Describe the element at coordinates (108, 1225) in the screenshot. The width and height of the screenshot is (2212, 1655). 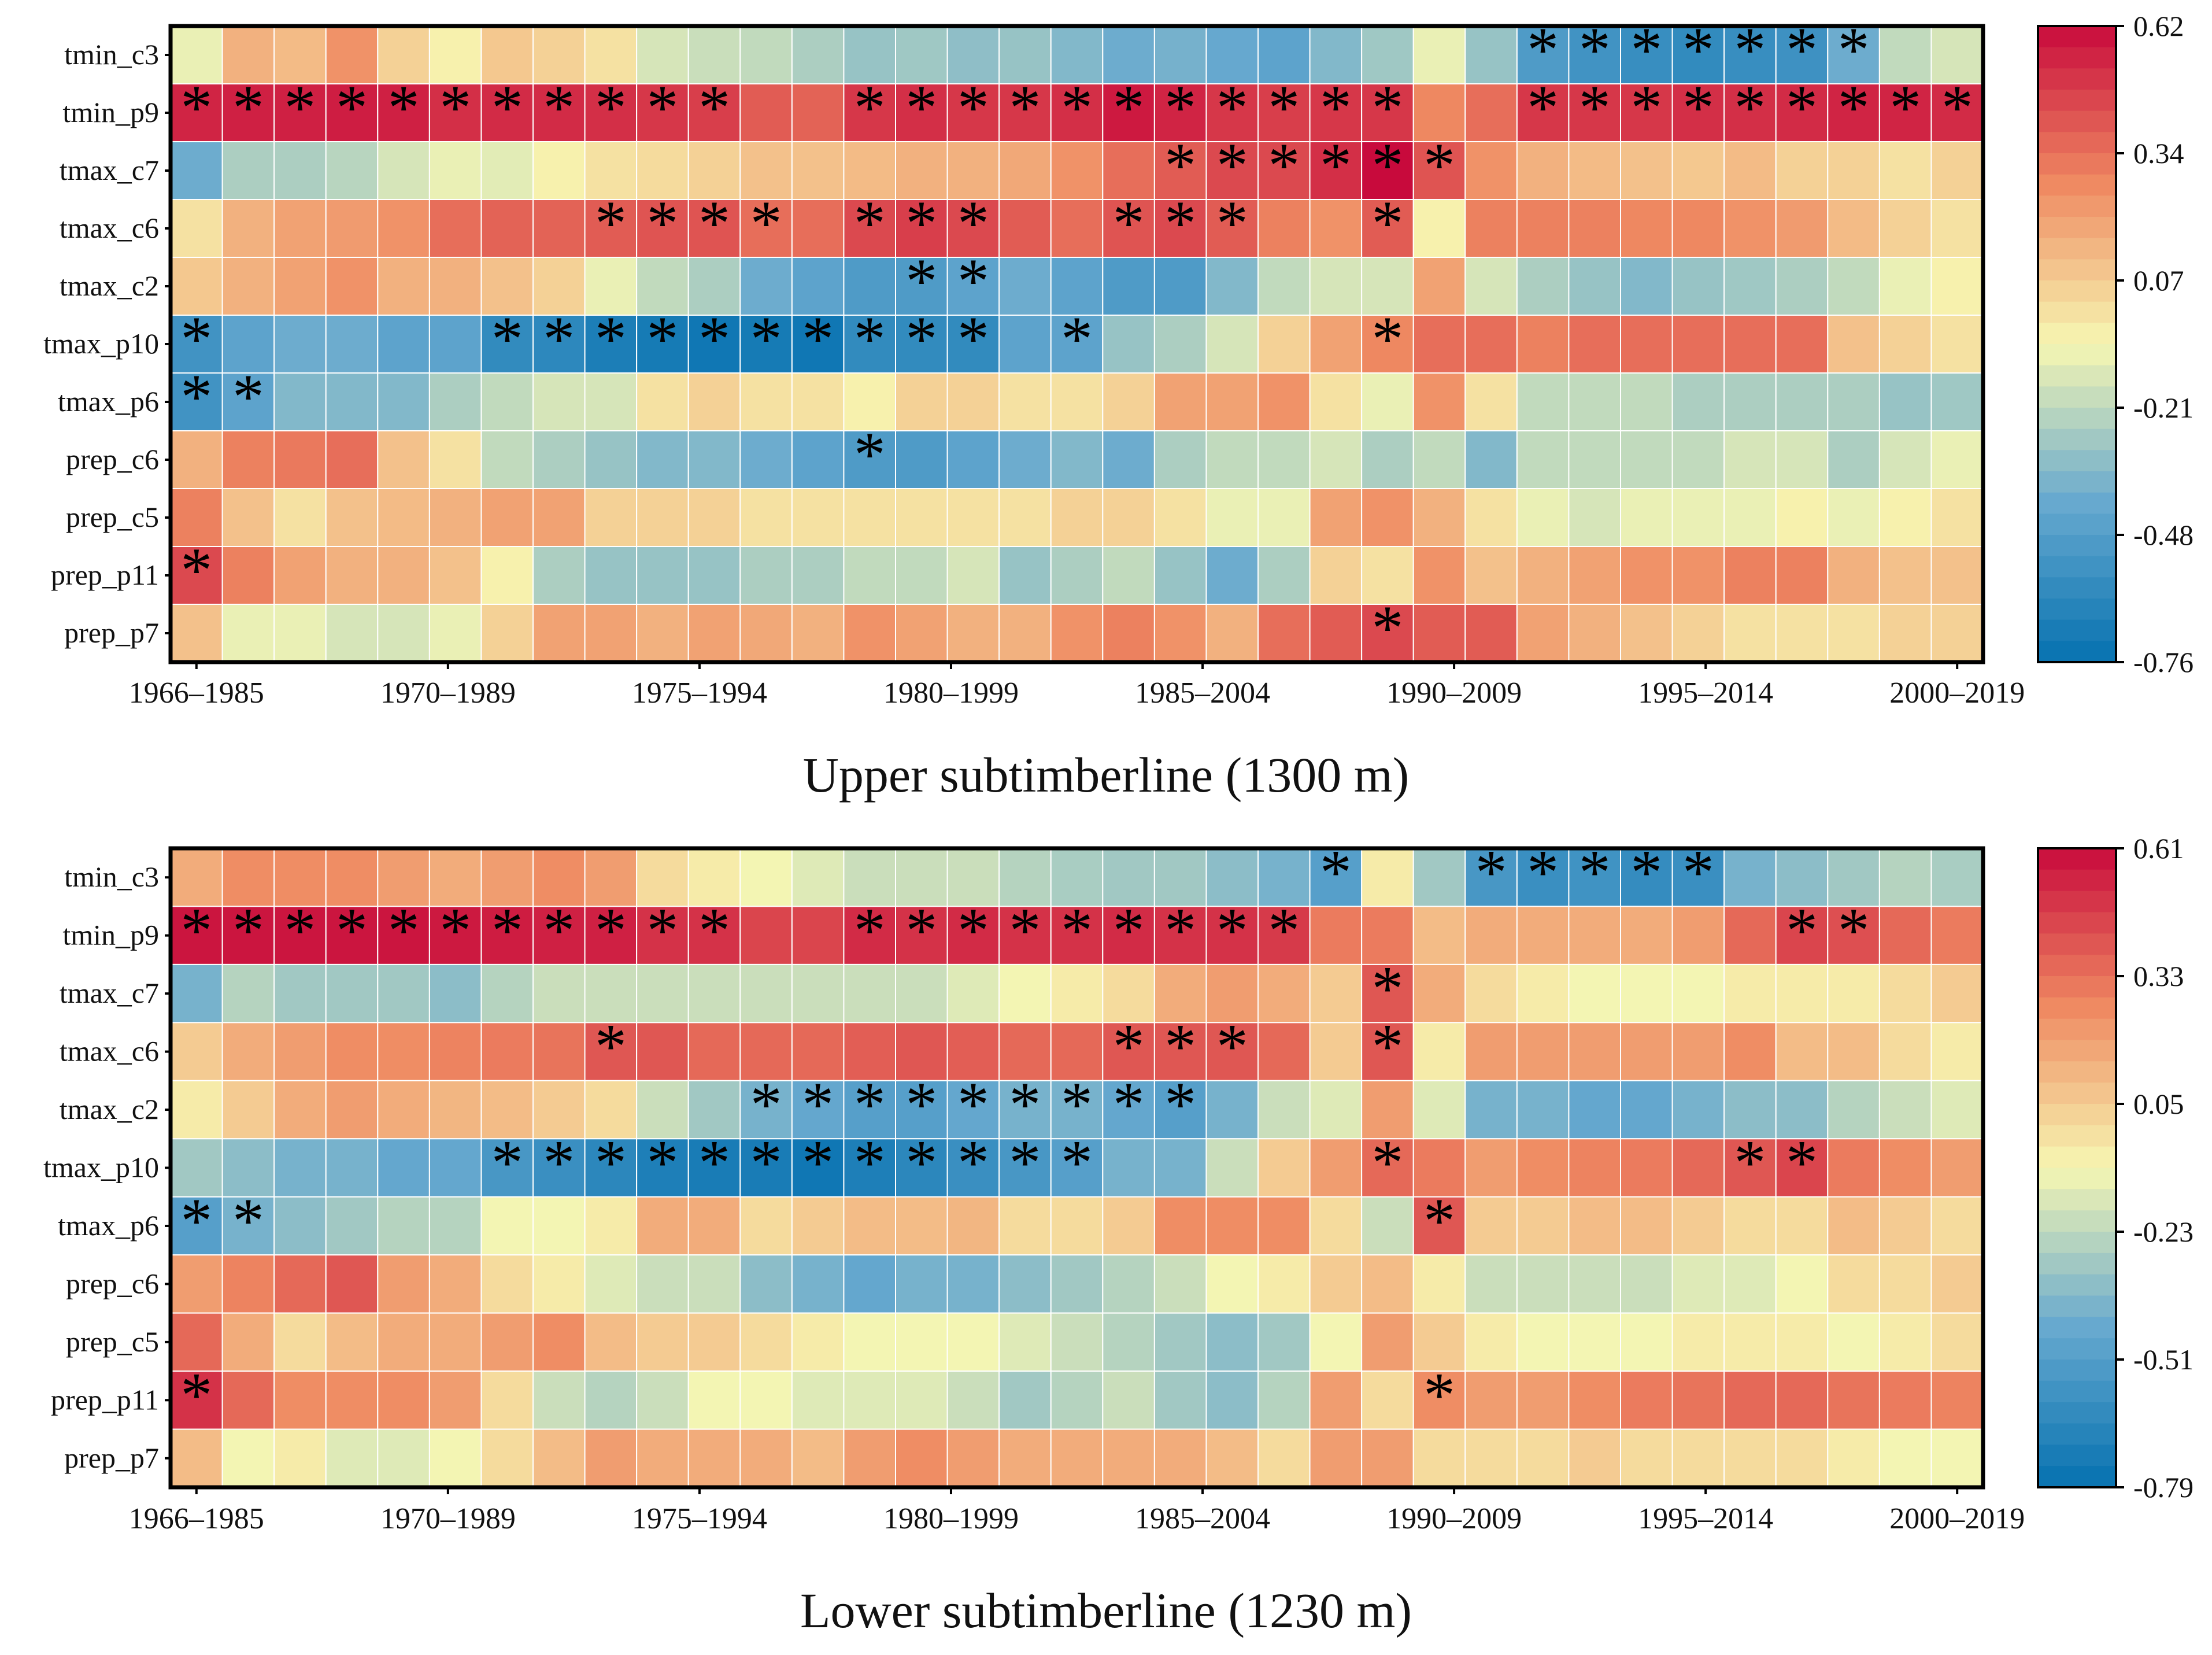
I see `row-label: tmax_p6` at that location.